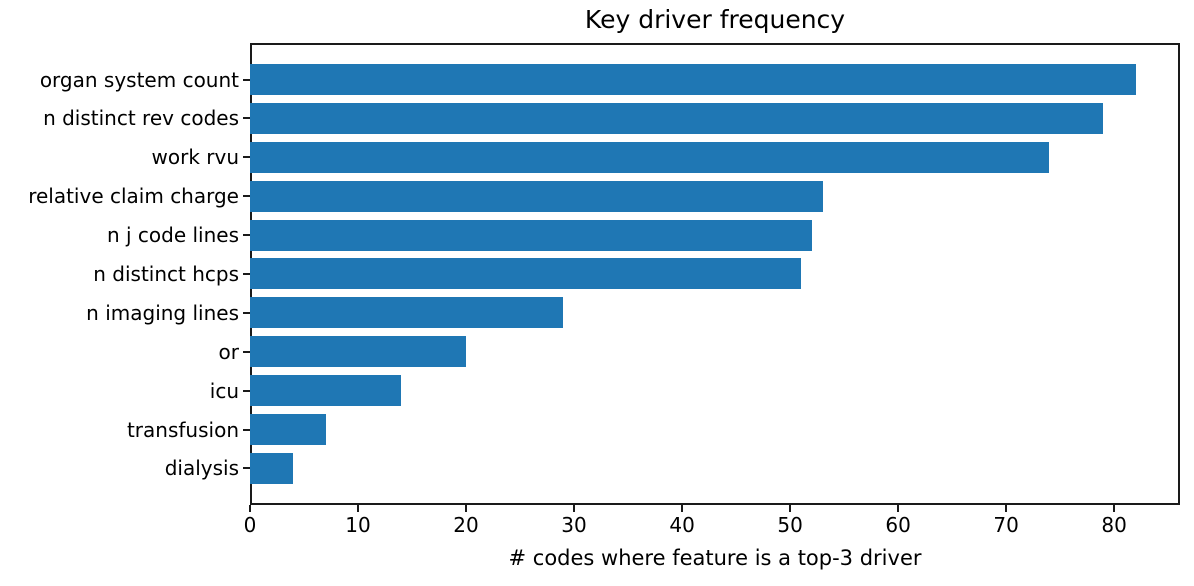  Describe the element at coordinates (326, 391) in the screenshot. I see `bar-icu` at that location.